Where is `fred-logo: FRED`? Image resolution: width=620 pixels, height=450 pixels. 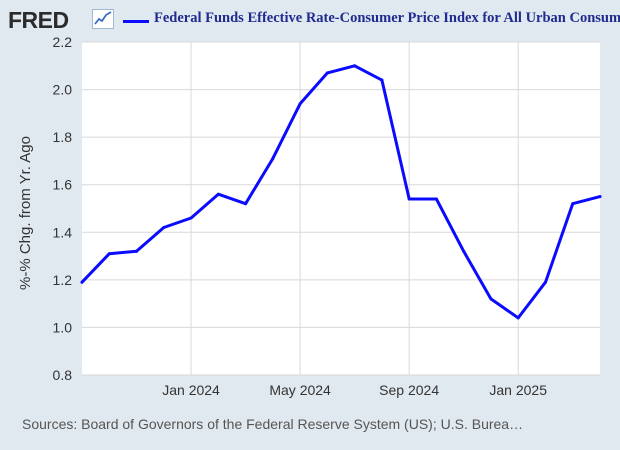
fred-logo: FRED is located at coordinates (38, 20).